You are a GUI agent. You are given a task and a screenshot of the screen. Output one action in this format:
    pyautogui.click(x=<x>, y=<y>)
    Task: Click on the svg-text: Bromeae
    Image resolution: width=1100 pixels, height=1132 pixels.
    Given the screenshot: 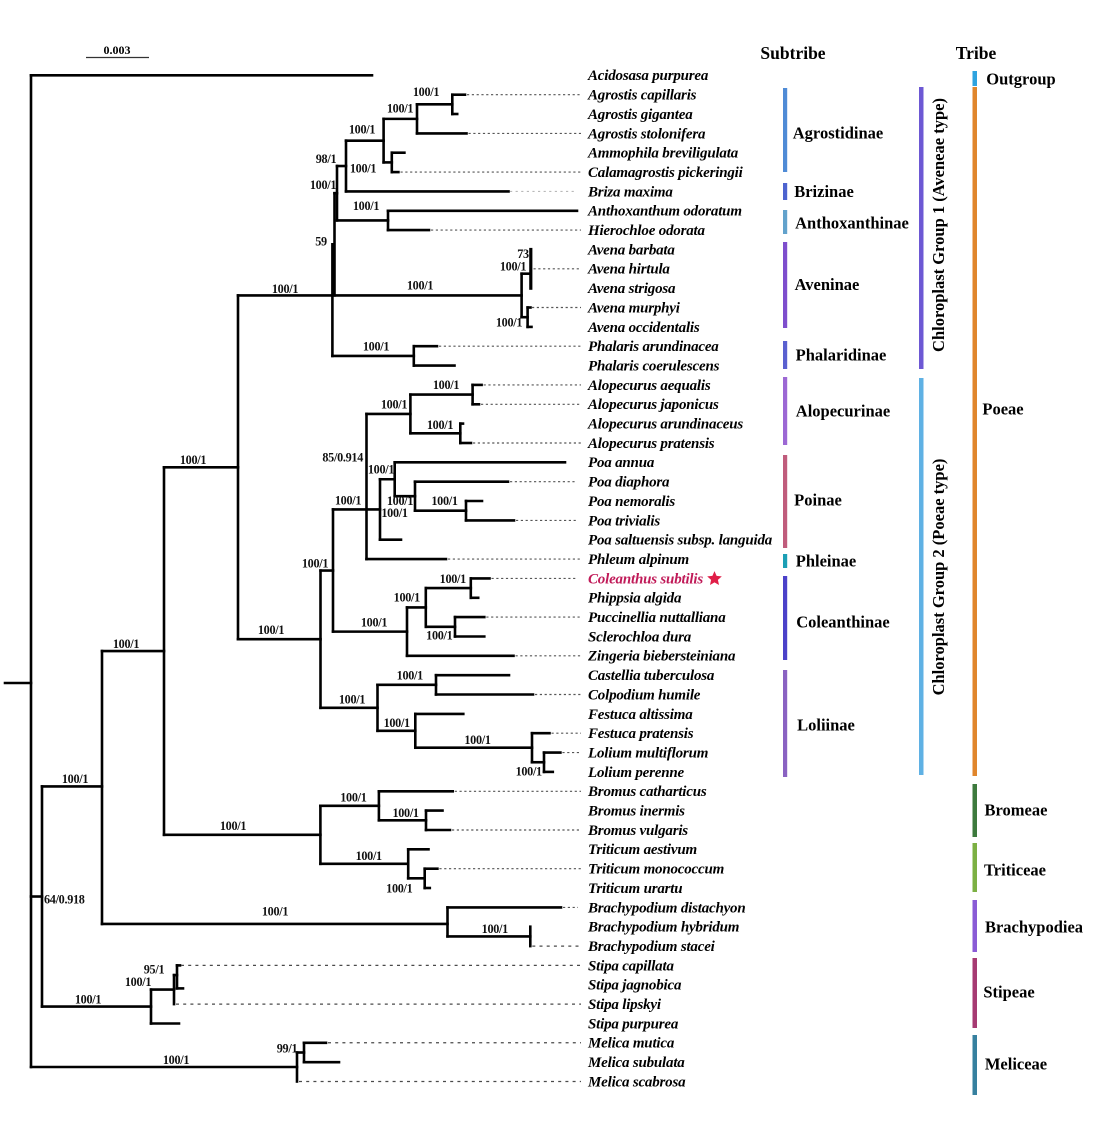 What is the action you would take?
    pyautogui.click(x=1016, y=810)
    